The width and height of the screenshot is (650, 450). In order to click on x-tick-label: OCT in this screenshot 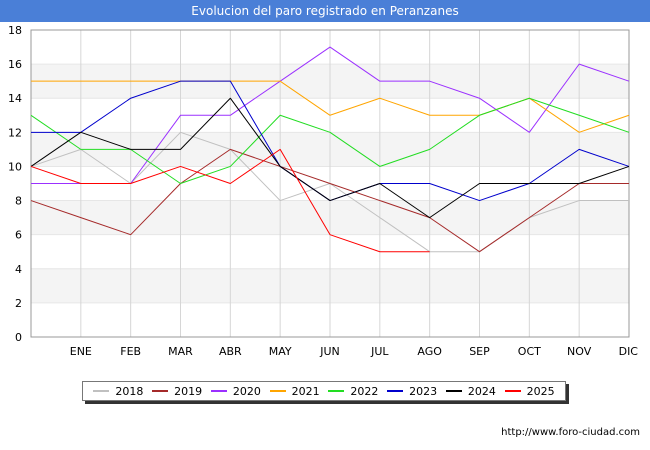, I will do `click(529, 351)`.